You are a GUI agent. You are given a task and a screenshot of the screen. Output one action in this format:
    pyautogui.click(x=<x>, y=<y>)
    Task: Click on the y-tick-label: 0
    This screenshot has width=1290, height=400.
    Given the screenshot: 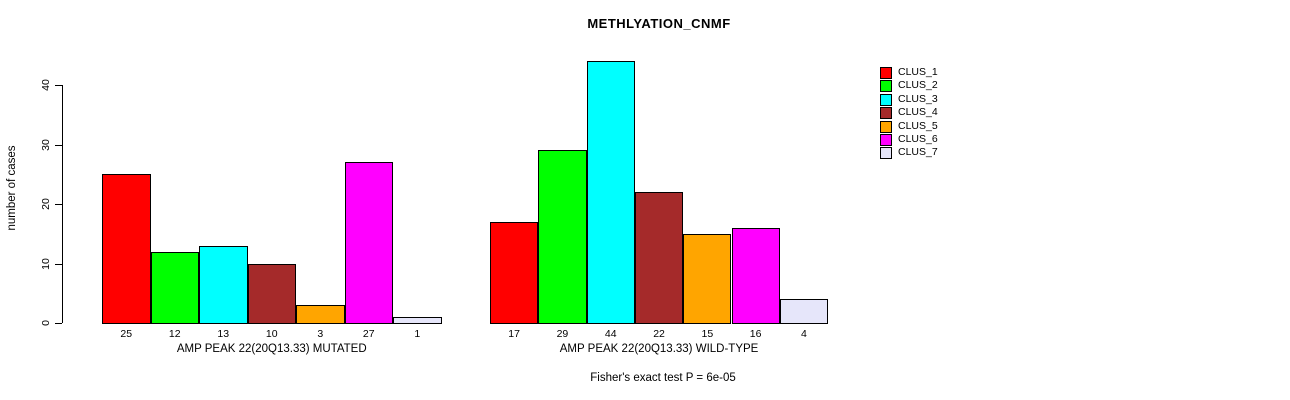 What is the action you would take?
    pyautogui.click(x=46, y=323)
    